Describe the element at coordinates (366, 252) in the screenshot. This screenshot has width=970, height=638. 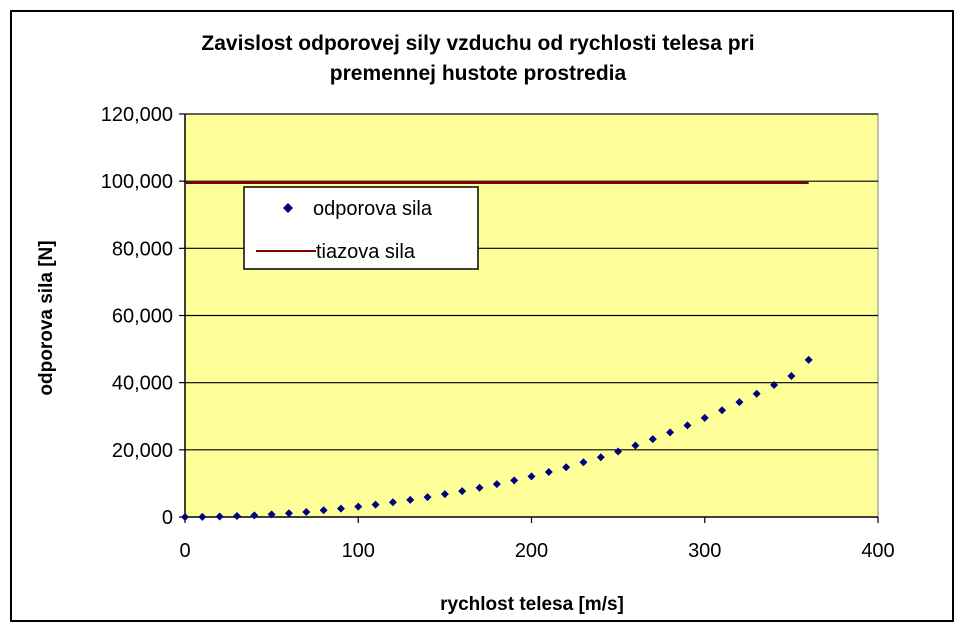
I see `legend-label-tiazova-sila: tiazova sila` at that location.